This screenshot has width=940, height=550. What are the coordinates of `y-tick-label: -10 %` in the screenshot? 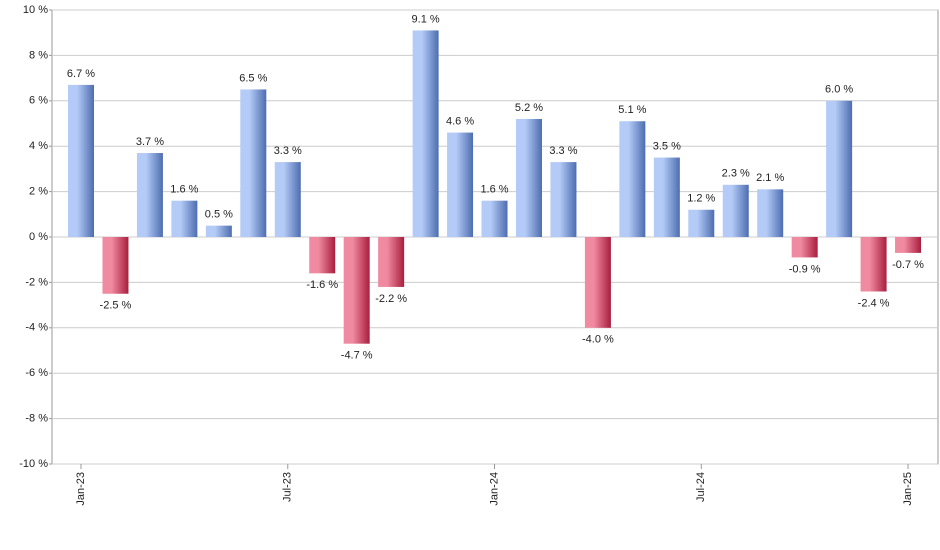 It's located at (33, 464).